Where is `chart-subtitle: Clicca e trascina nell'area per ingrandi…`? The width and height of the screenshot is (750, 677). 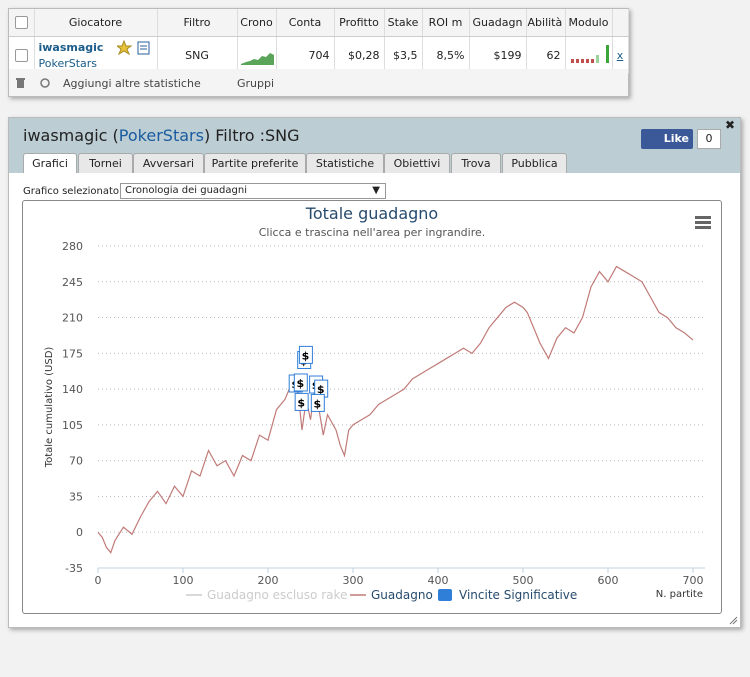
chart-subtitle: Clicca e trascina nell'area per ingrandi… is located at coordinates (372, 232).